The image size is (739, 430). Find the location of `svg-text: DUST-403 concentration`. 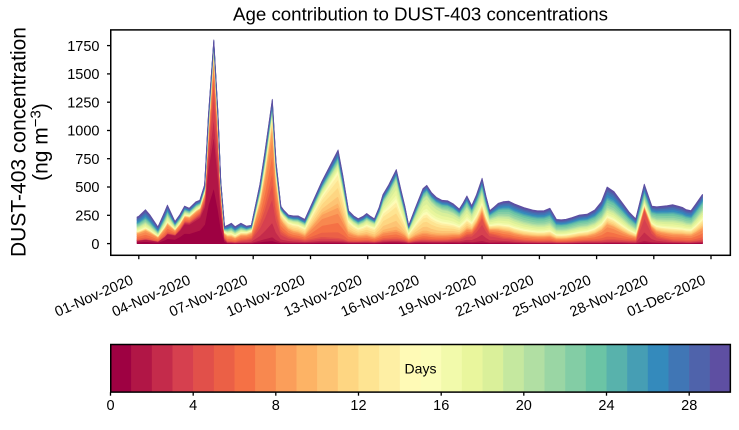

svg-text: DUST-403 concentration is located at coordinates (19, 142).